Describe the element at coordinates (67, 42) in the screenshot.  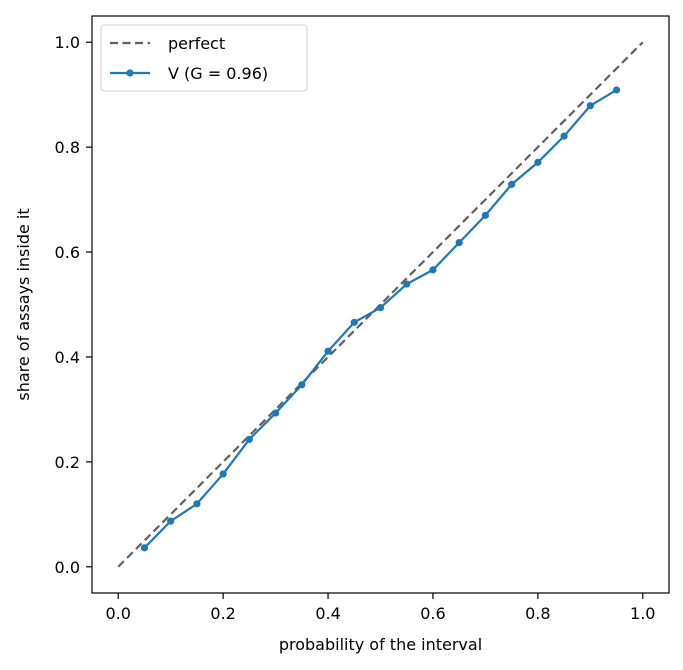
I see `y-tick-label: 1.0` at that location.